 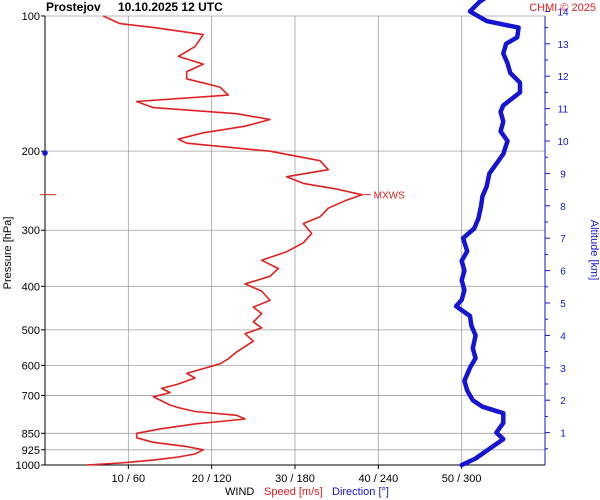 What do you see at coordinates (563, 239) in the screenshot?
I see `altitude-tick-label: 7` at bounding box center [563, 239].